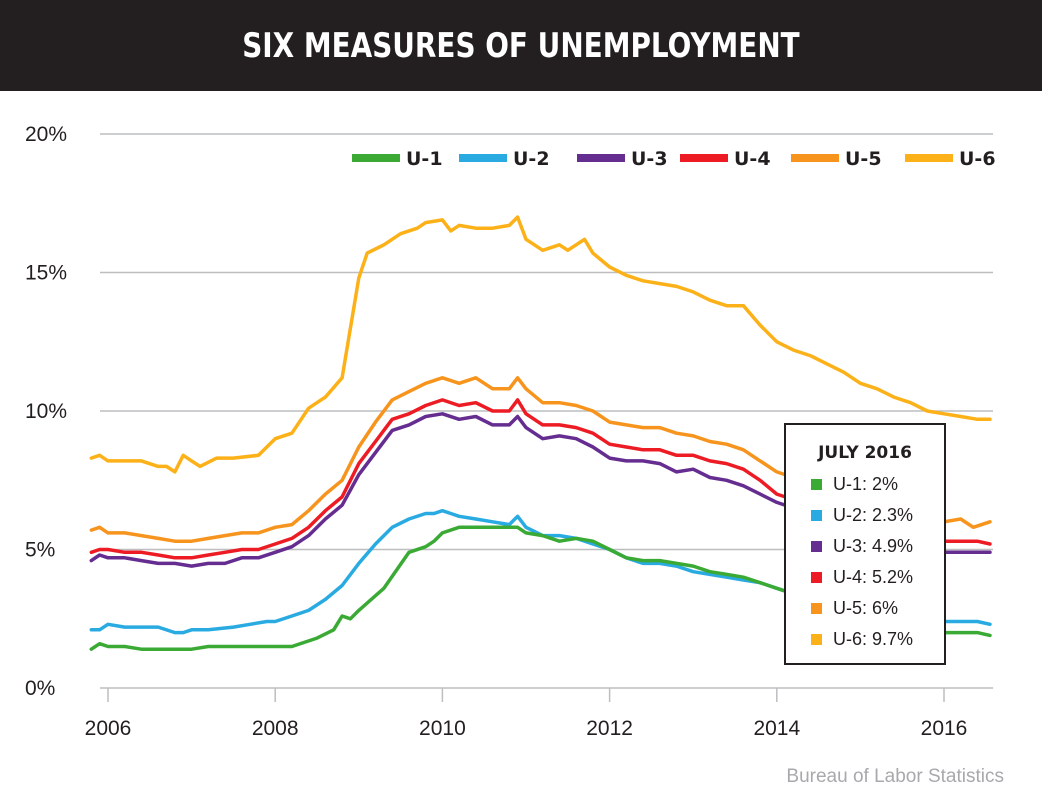  What do you see at coordinates (873, 639) in the screenshot?
I see `inset-entry-label: U-6: 9.7%` at bounding box center [873, 639].